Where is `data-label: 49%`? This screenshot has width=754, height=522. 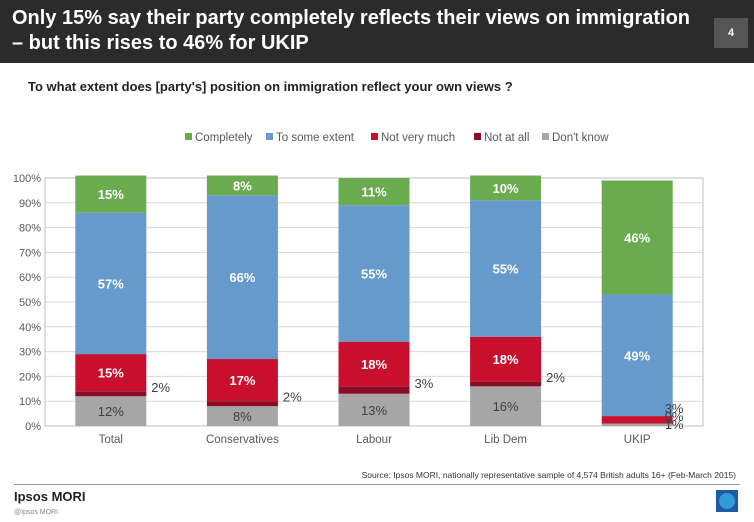 data-label: 49% is located at coordinates (637, 355).